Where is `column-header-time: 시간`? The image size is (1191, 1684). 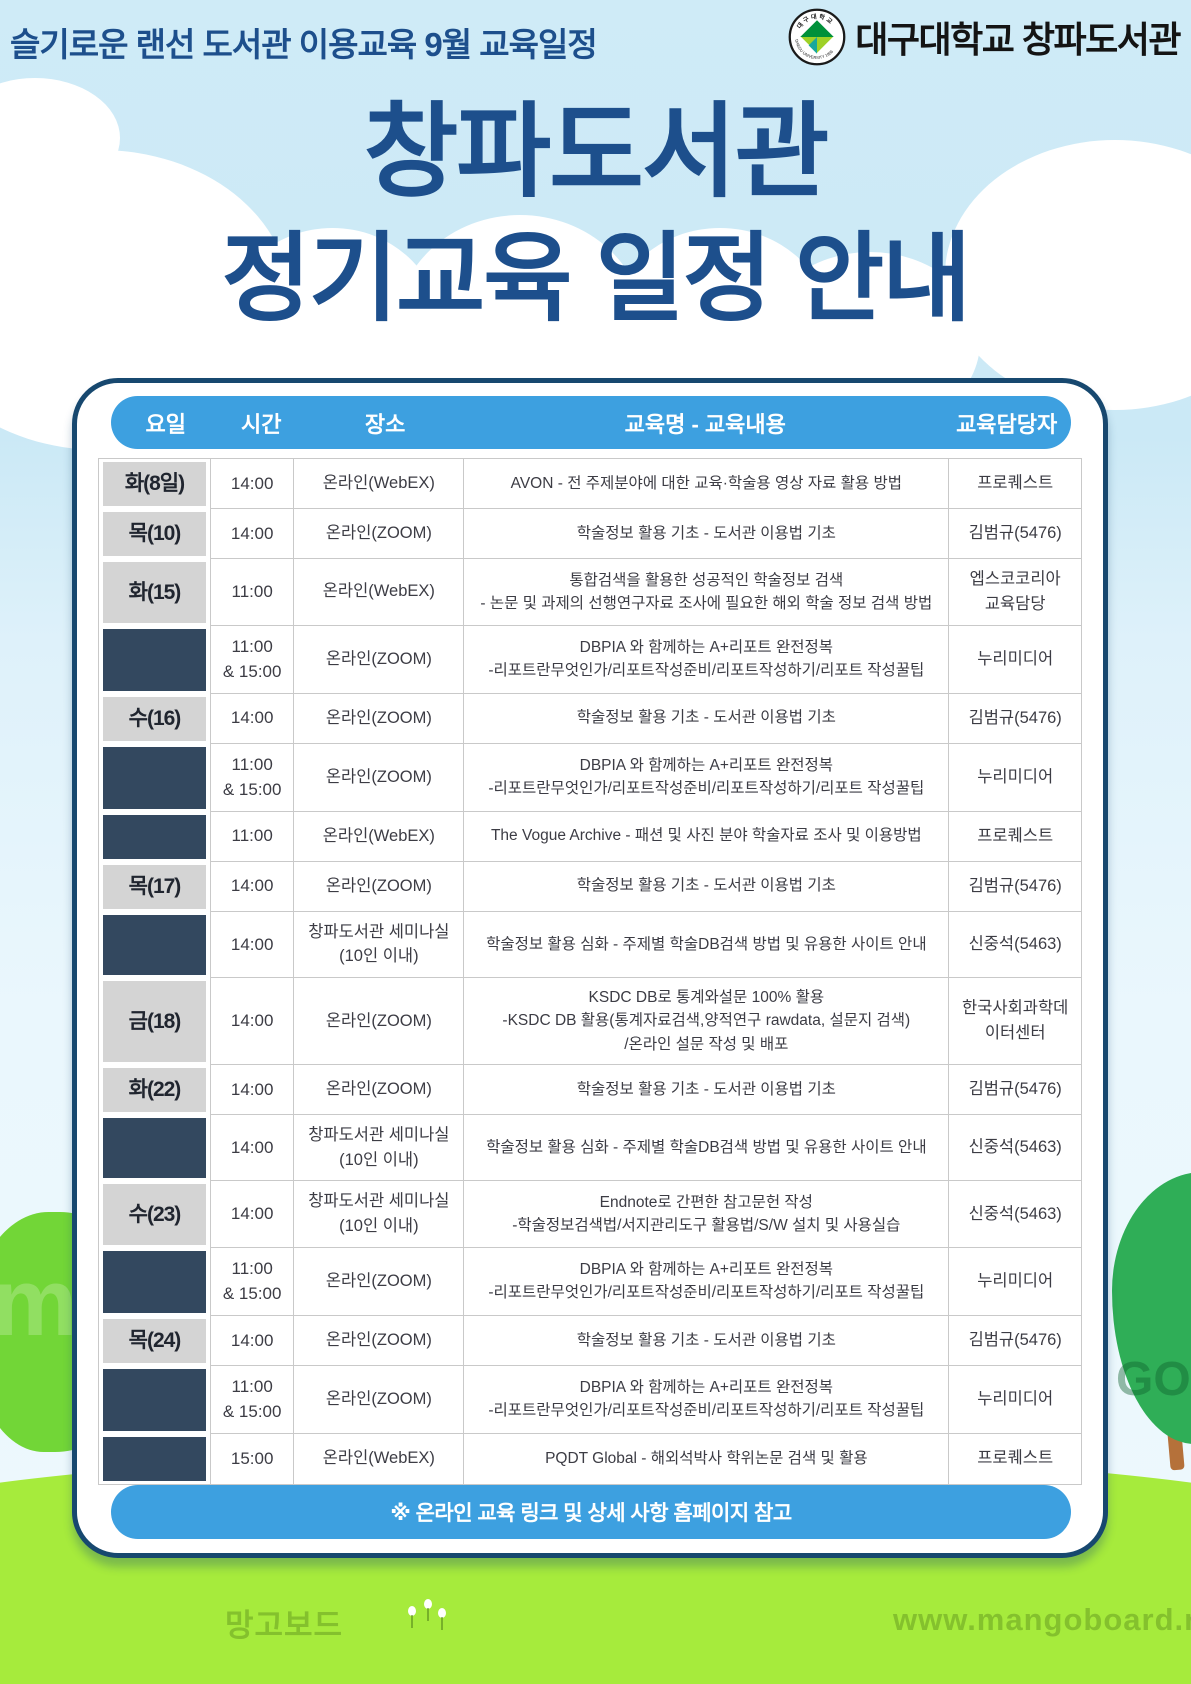
column-header-time: 시간 is located at coordinates (261, 424).